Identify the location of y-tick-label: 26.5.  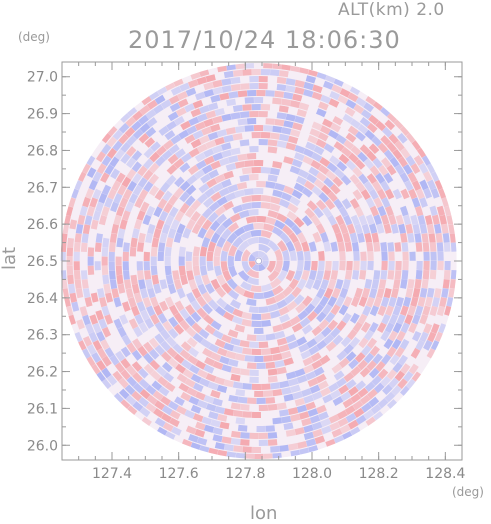
(42, 262).